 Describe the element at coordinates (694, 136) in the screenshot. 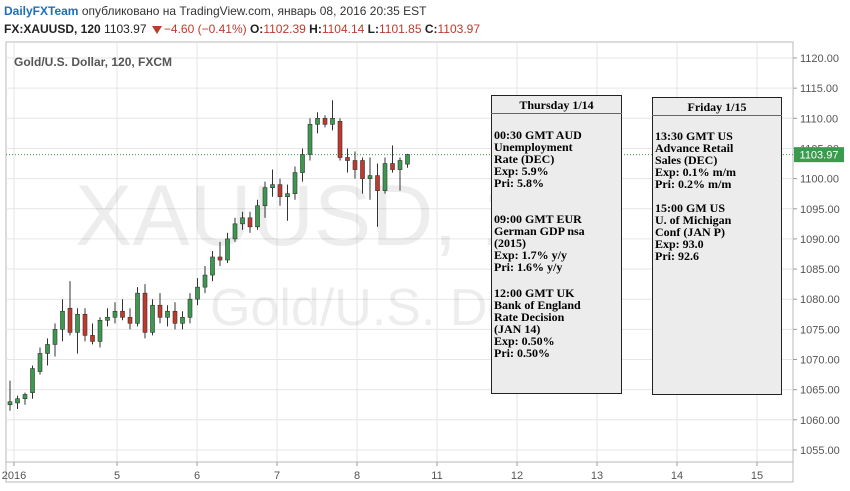

I see `event-line: 13:30 GMT US` at that location.